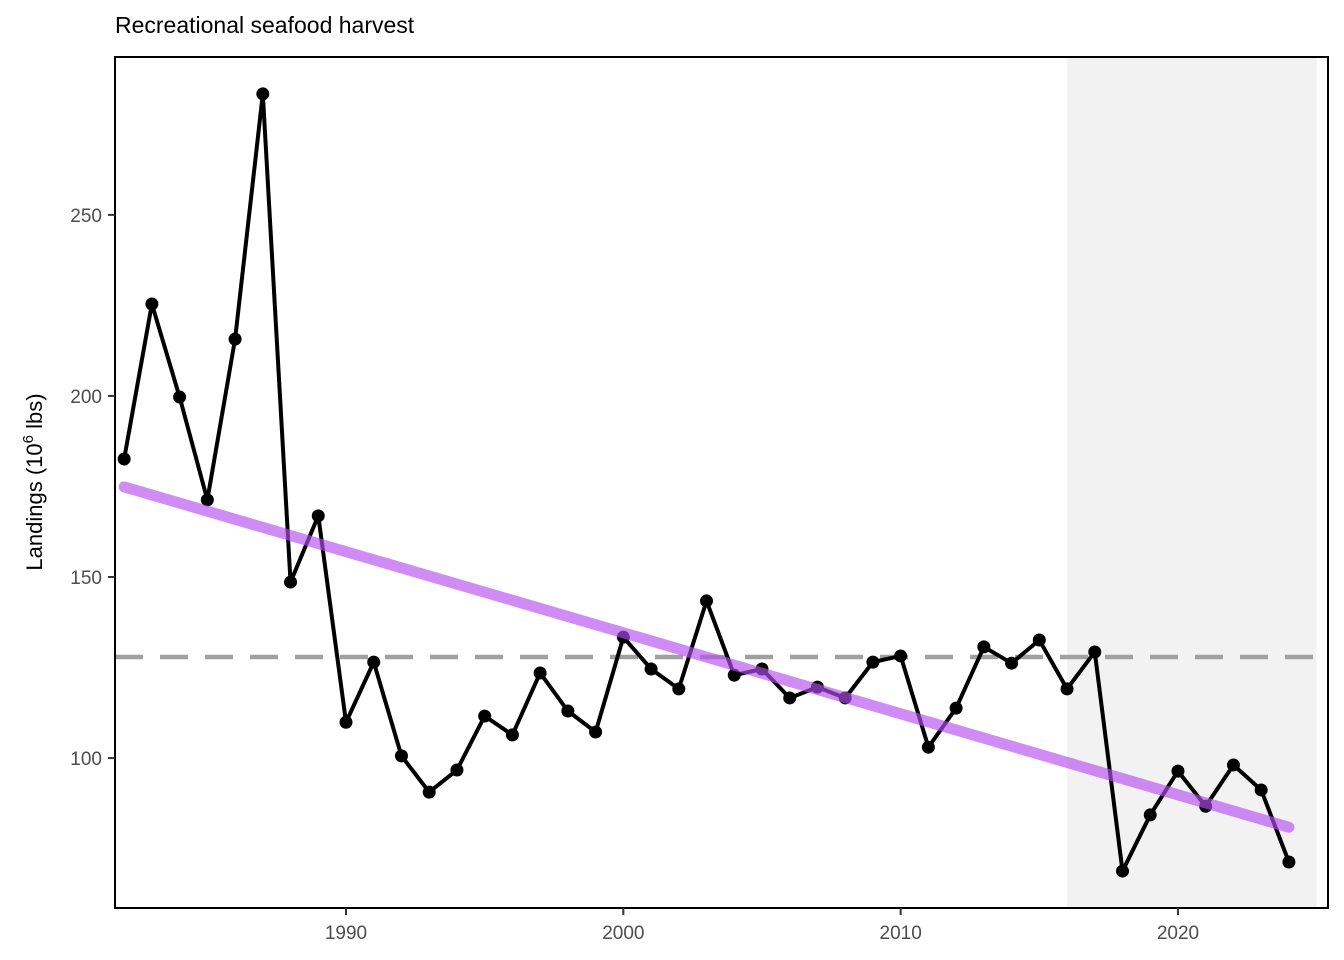 Image resolution: width=1344 pixels, height=960 pixels. Describe the element at coordinates (86, 397) in the screenshot. I see `y-tick-label: 200` at that location.